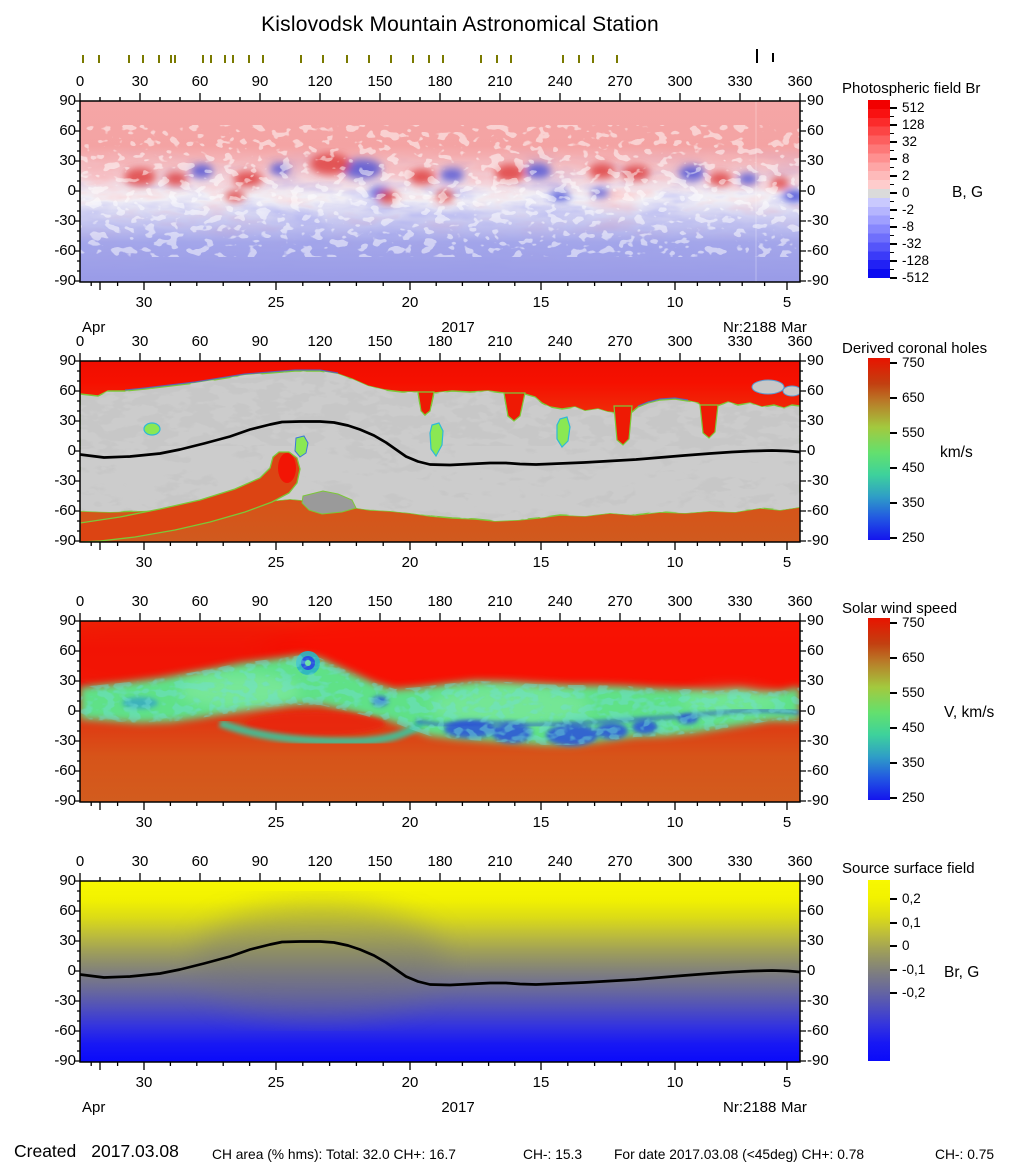 This screenshot has height=1172, width=1020. I want to click on colorbar-title: Solar wind speed, so click(900, 608).